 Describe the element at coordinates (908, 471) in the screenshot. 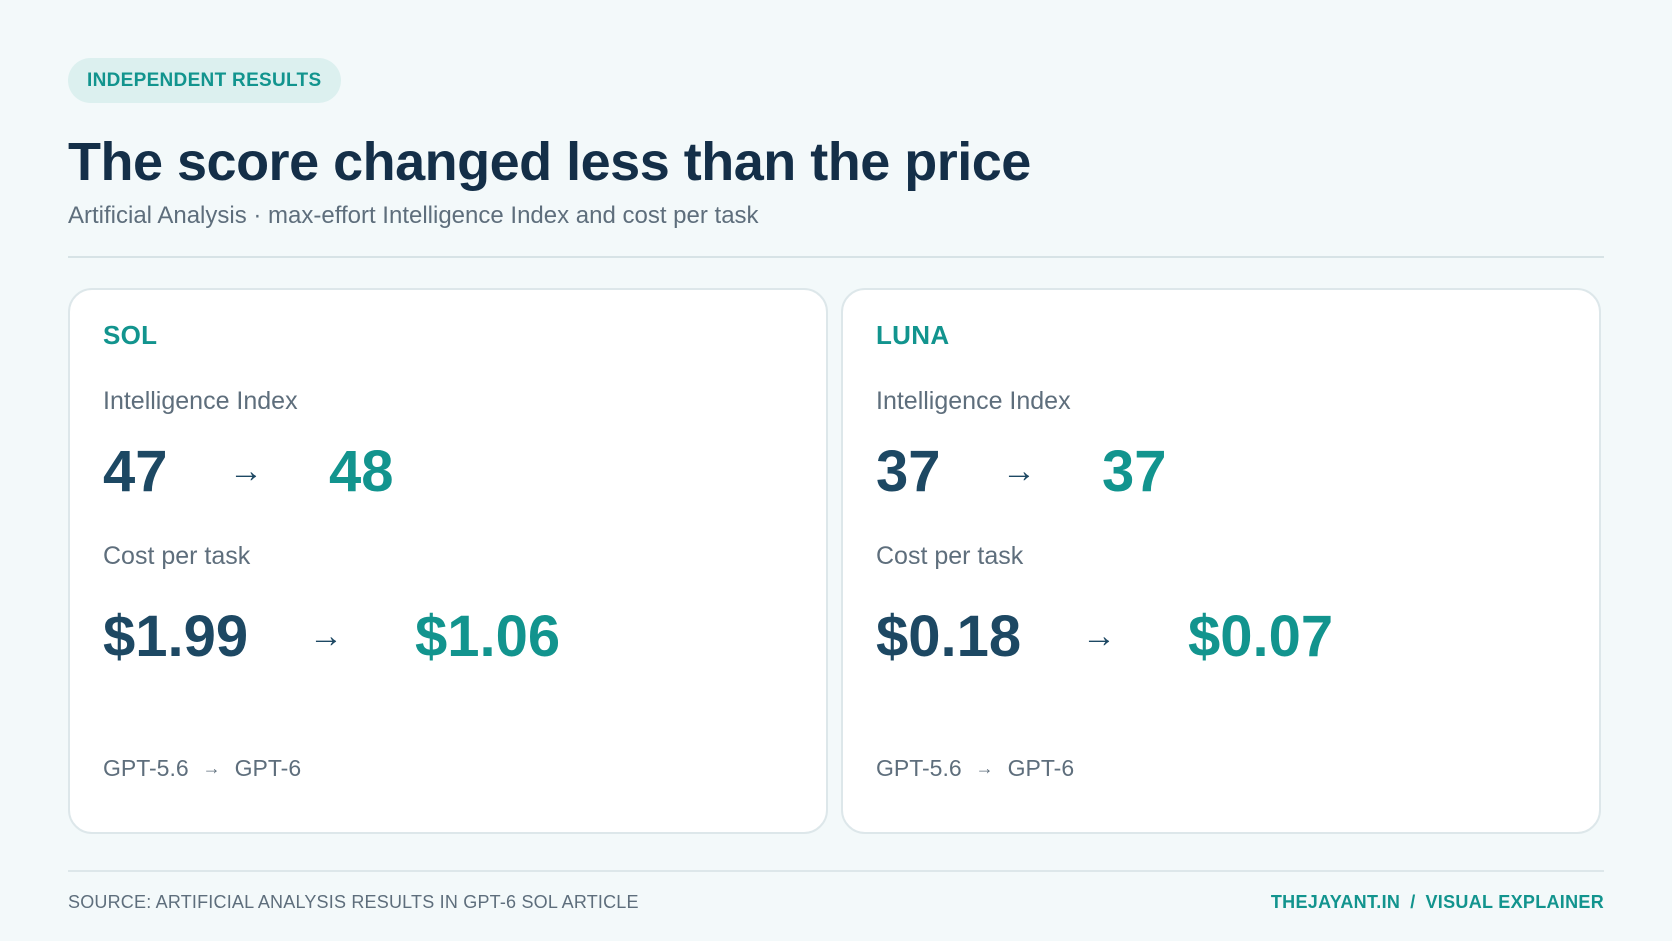

I see `score-before: 37` at that location.